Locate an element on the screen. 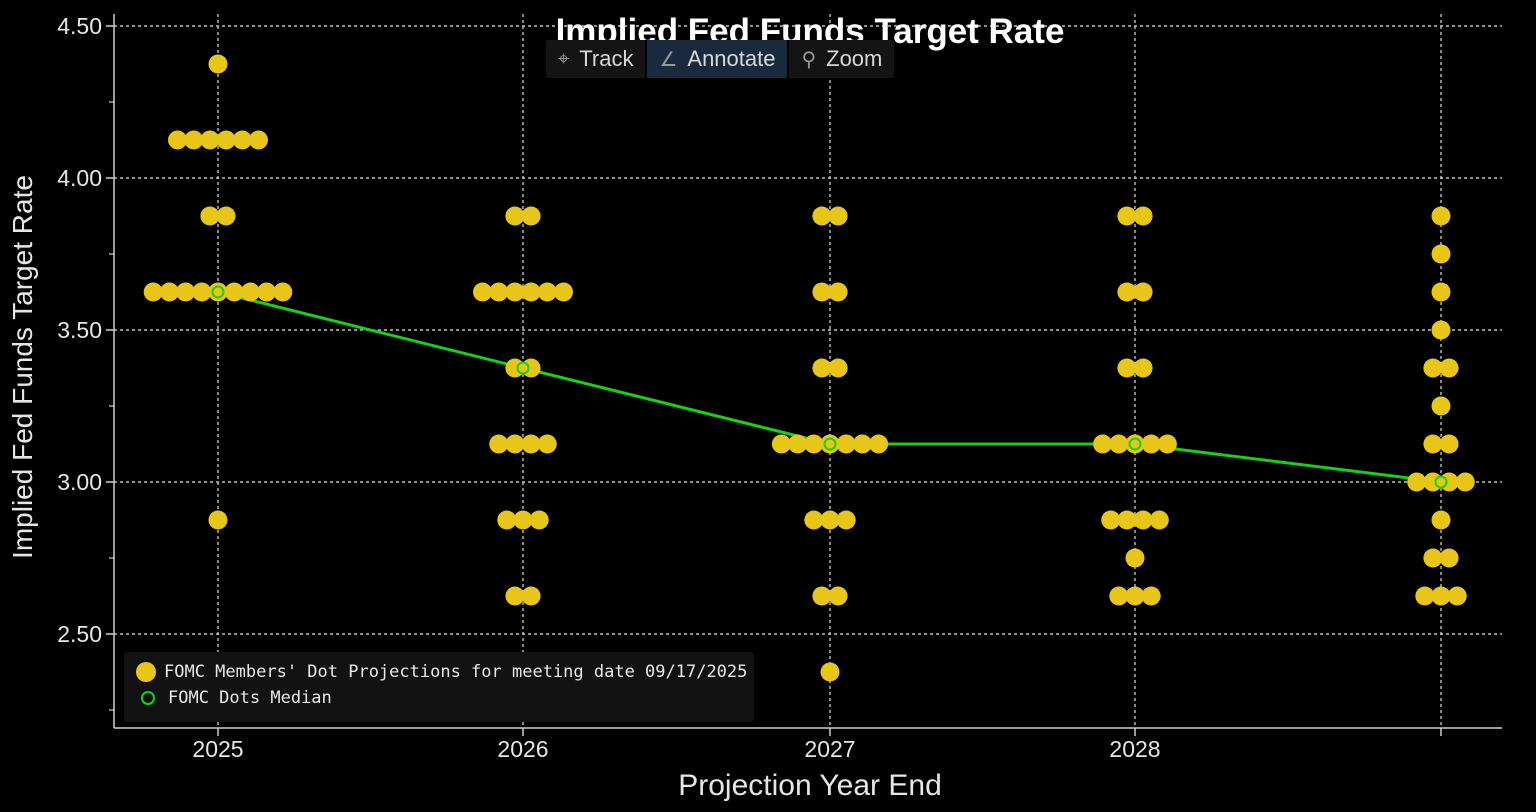  x-tick-label: 2026 is located at coordinates (522, 749).